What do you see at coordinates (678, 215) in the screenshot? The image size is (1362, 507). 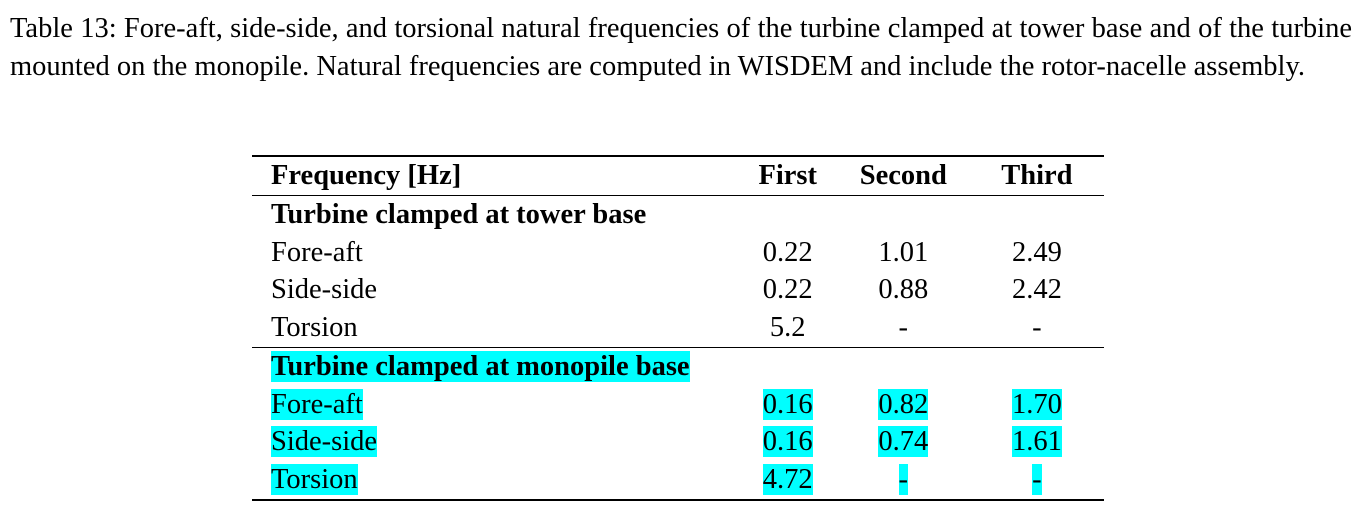 I see `section-row-tower-base: Turbine clamped at tower base` at bounding box center [678, 215].